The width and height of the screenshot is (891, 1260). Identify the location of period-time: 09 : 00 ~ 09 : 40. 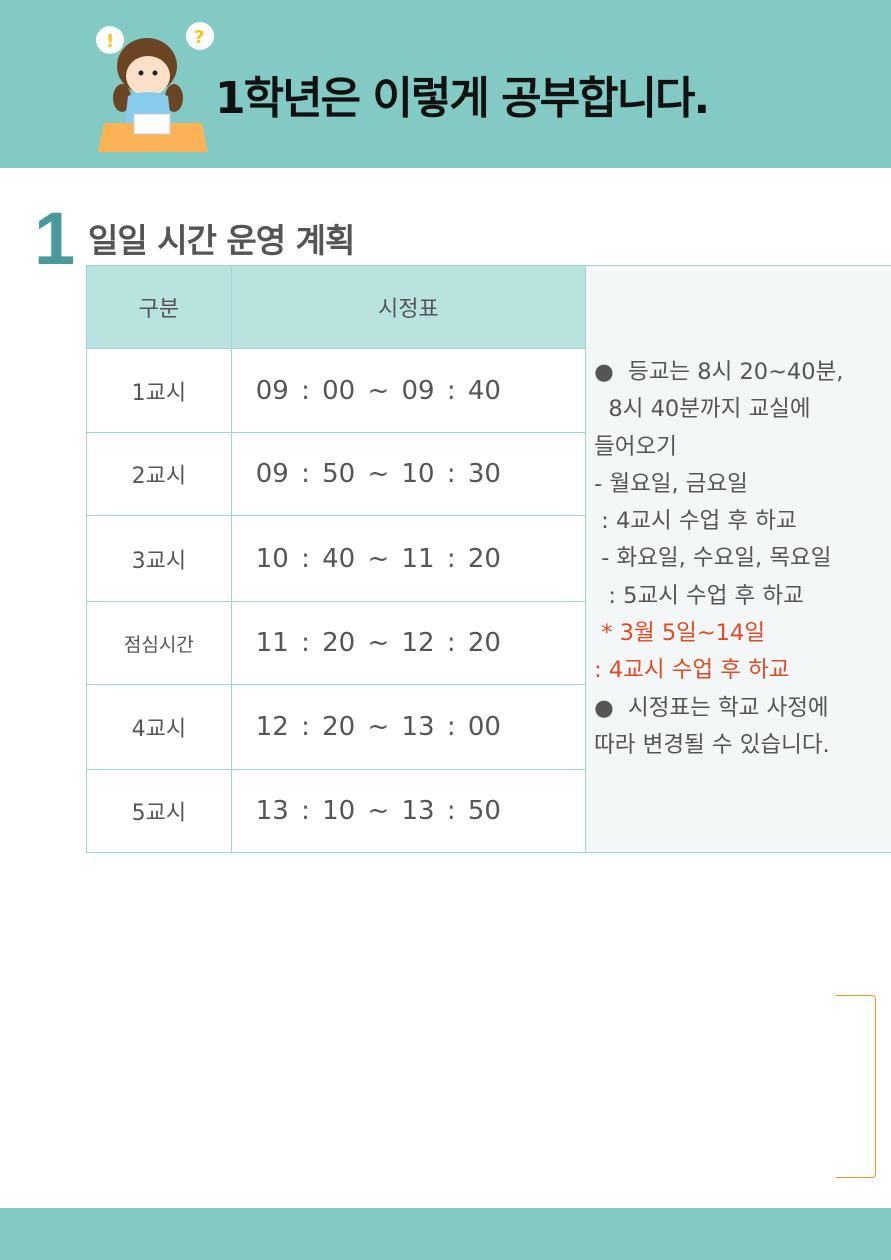
(408, 390).